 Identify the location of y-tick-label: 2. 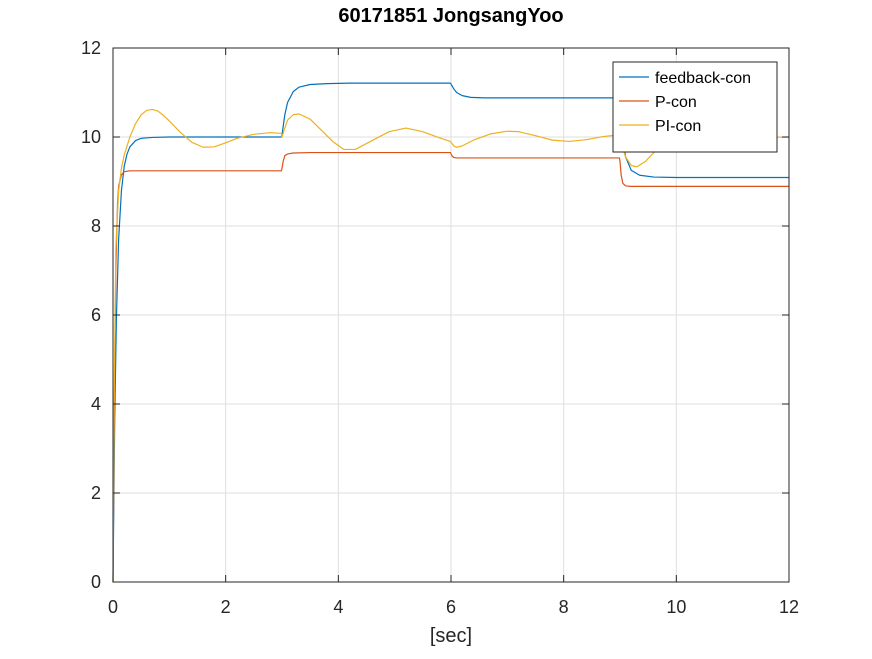
(96, 493).